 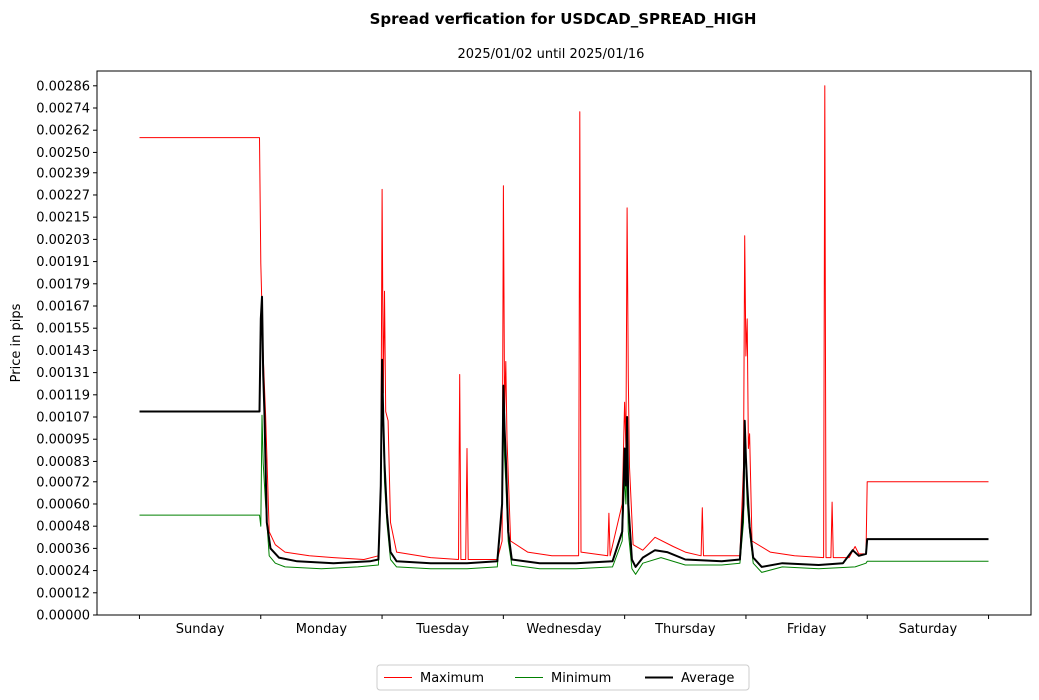 What do you see at coordinates (63, 482) in the screenshot?
I see `y-tick-label: 0.00072` at bounding box center [63, 482].